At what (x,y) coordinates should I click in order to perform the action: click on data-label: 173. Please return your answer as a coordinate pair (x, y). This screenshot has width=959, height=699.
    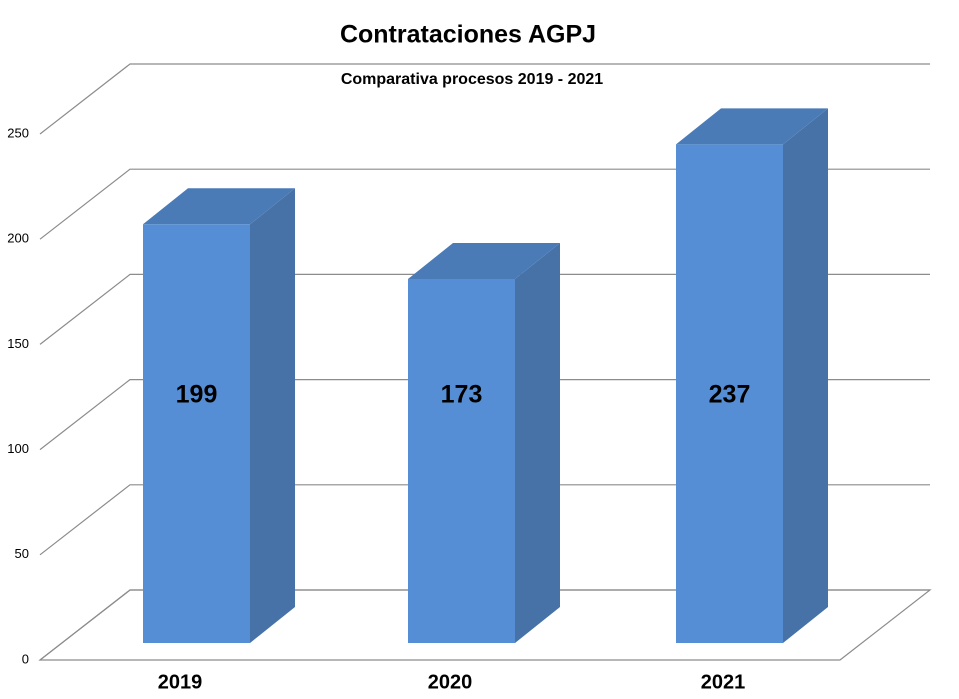
    Looking at the image, I should click on (462, 395).